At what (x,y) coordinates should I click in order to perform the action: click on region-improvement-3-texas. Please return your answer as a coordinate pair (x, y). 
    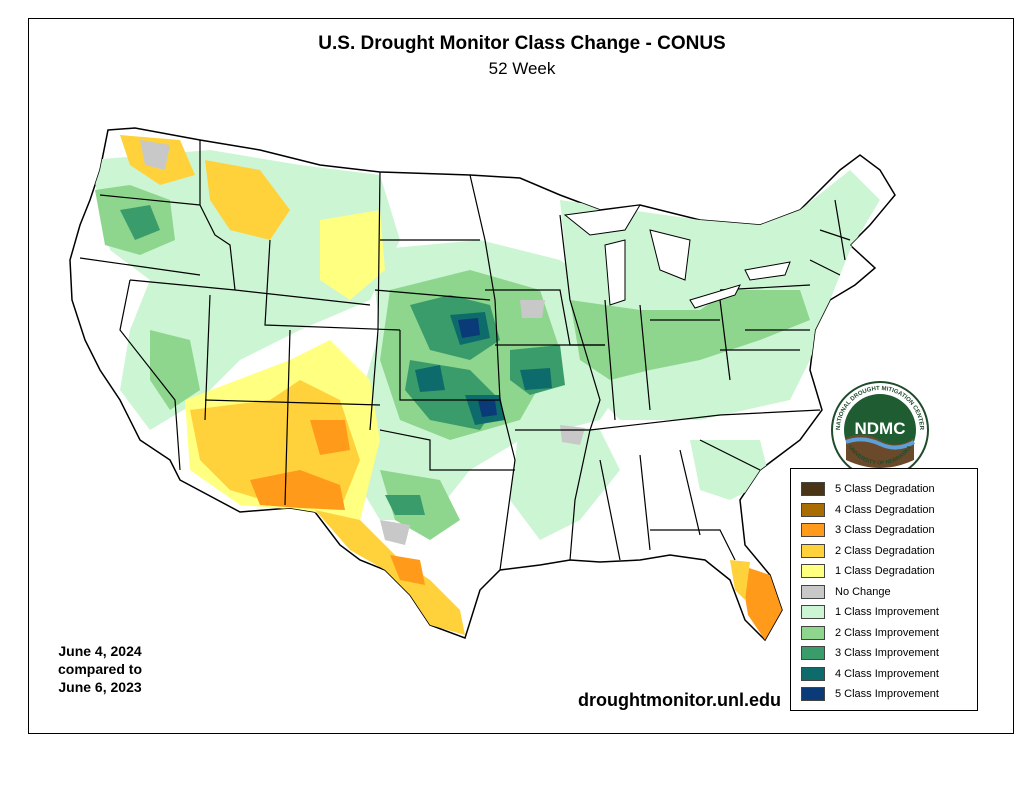
    Looking at the image, I should click on (405, 505).